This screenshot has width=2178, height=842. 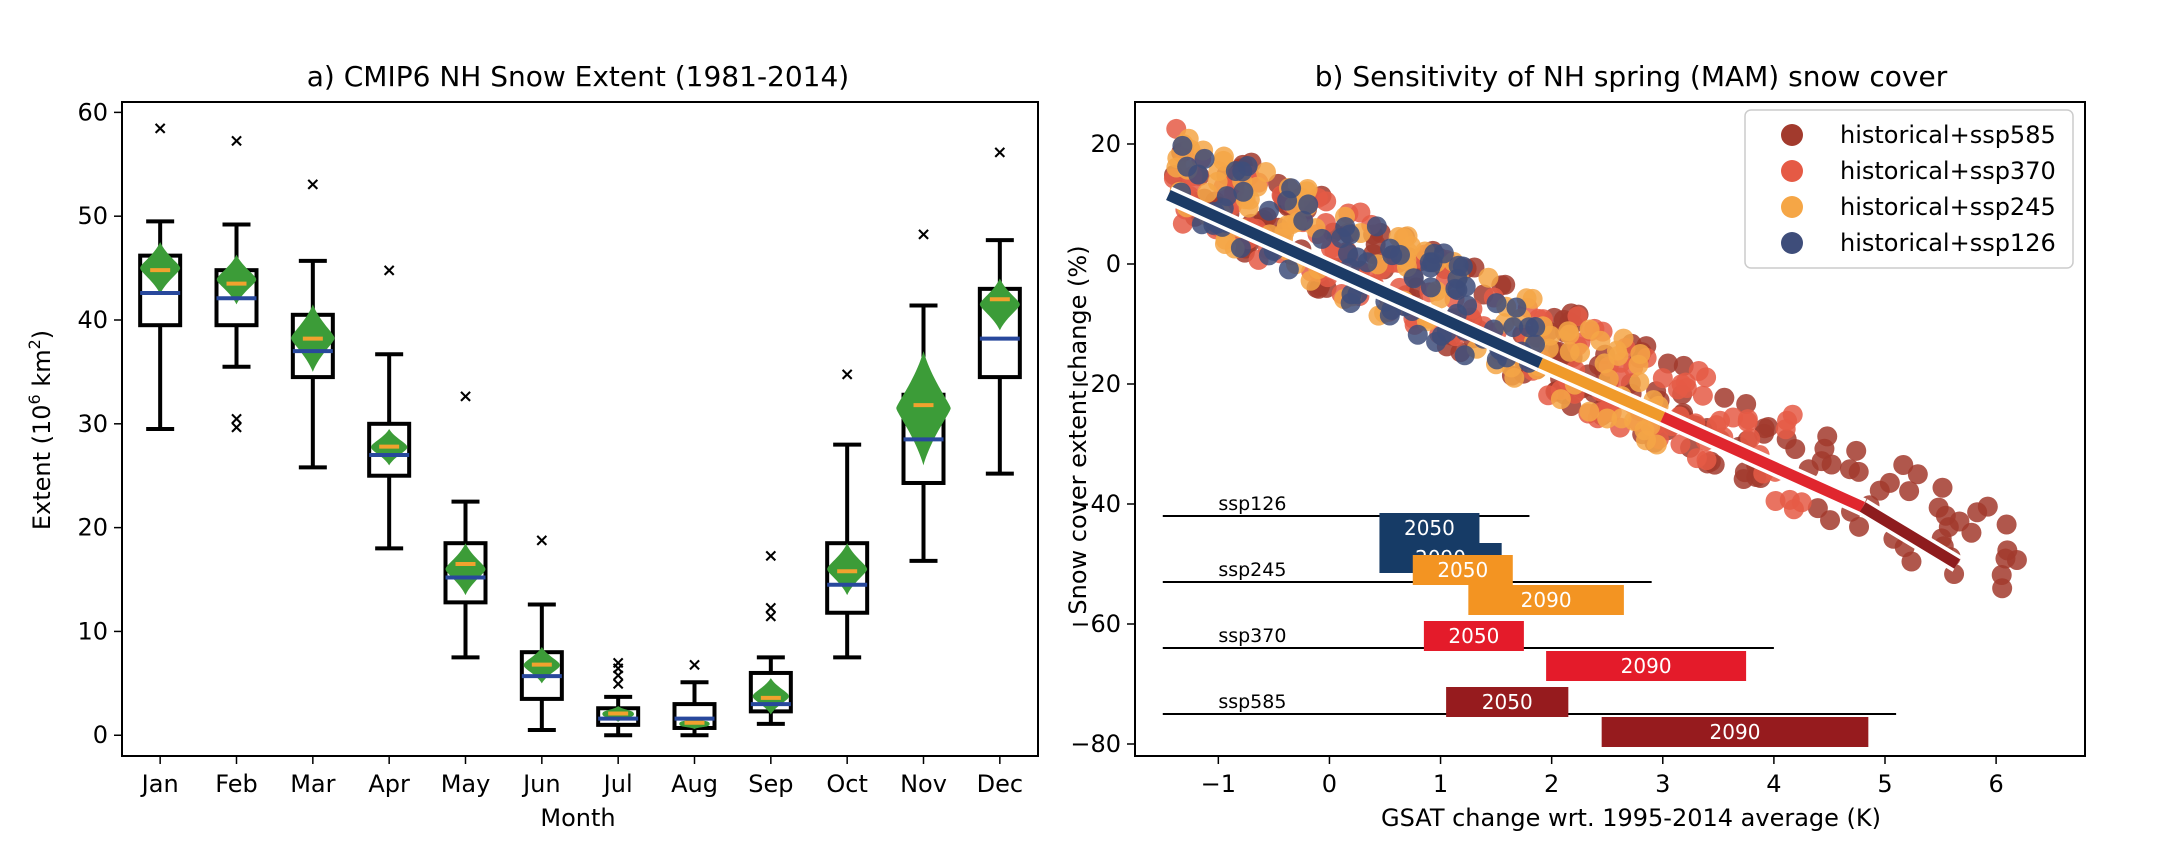 I want to click on range-scenario-label: ssp585, so click(x=1252, y=702).